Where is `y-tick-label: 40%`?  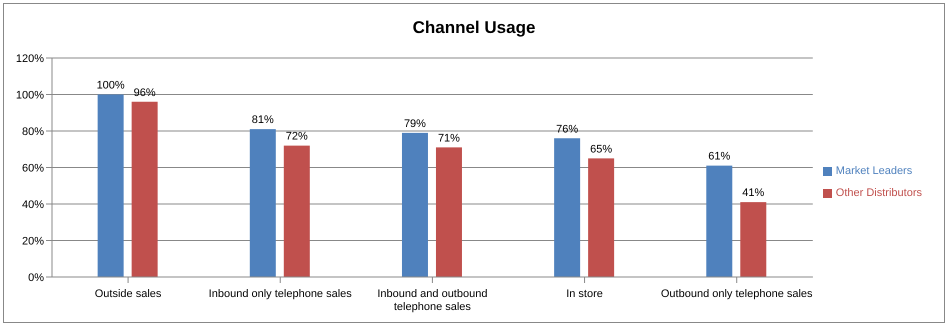 y-tick-label: 40% is located at coordinates (33, 204).